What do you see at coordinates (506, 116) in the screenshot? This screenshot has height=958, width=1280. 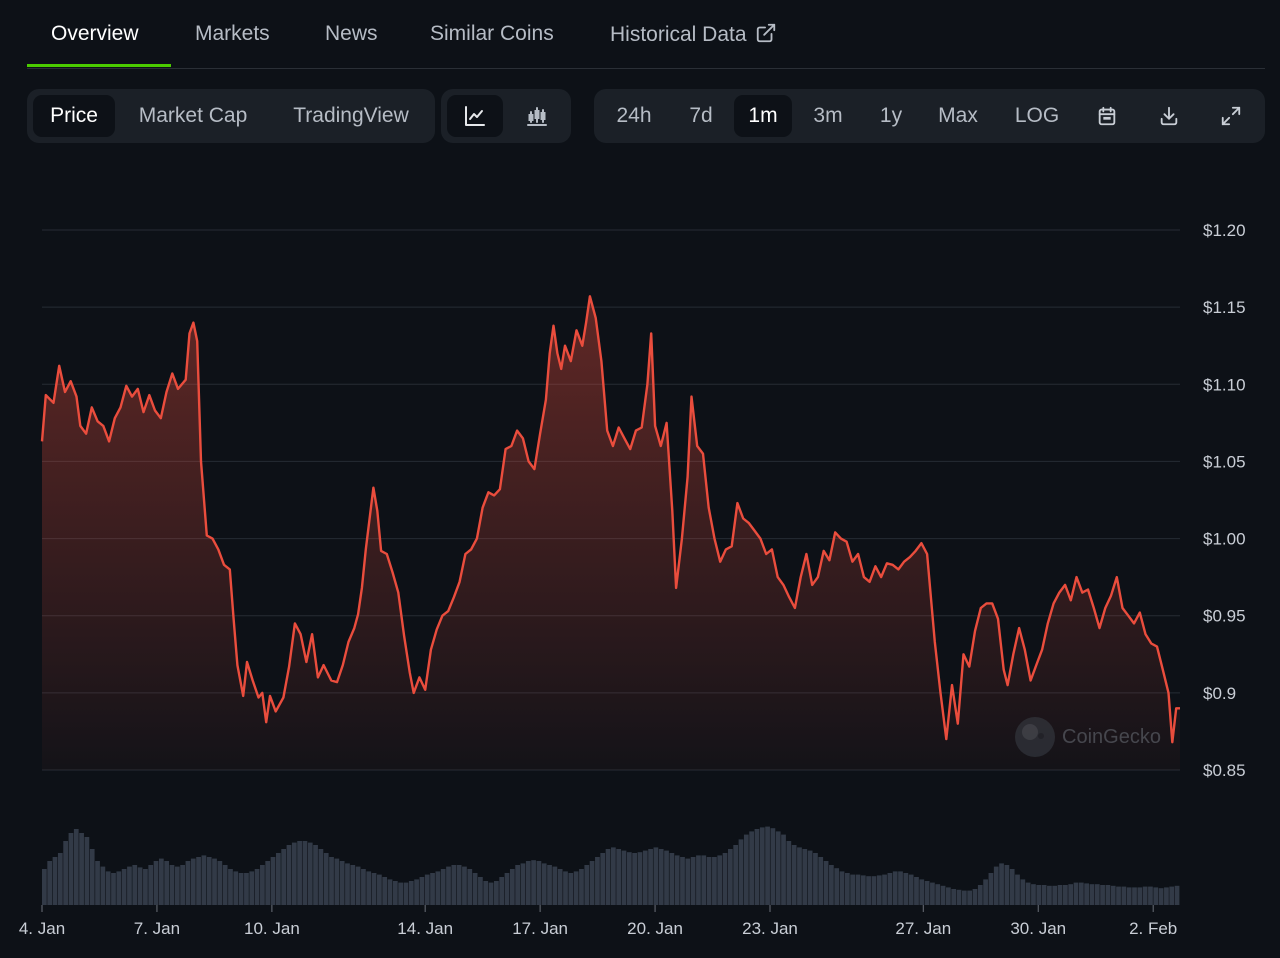 I see `chart-style-toggle` at bounding box center [506, 116].